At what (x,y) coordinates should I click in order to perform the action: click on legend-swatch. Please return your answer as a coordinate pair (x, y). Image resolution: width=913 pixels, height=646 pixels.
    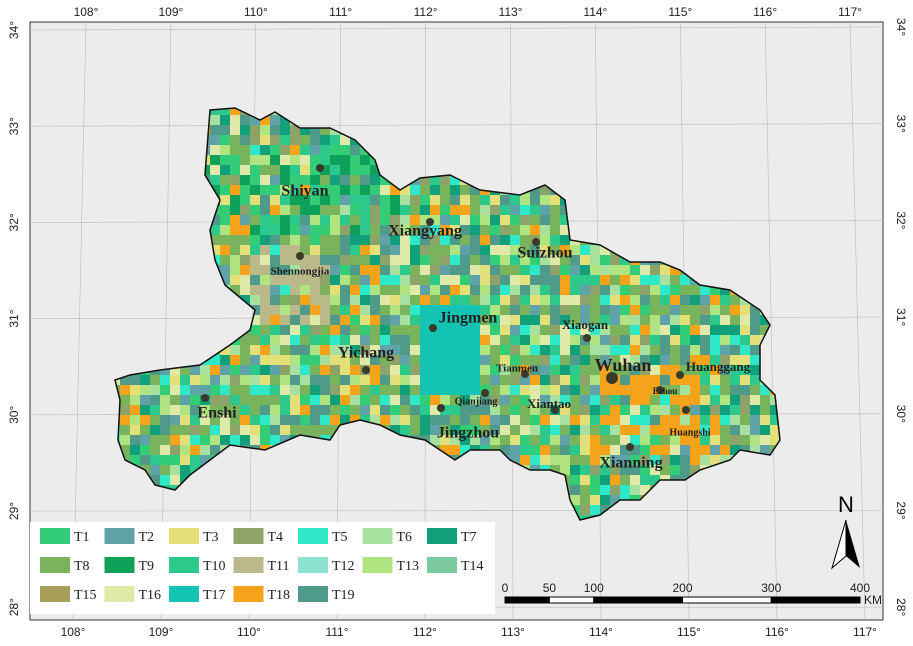
    Looking at the image, I should click on (442, 536).